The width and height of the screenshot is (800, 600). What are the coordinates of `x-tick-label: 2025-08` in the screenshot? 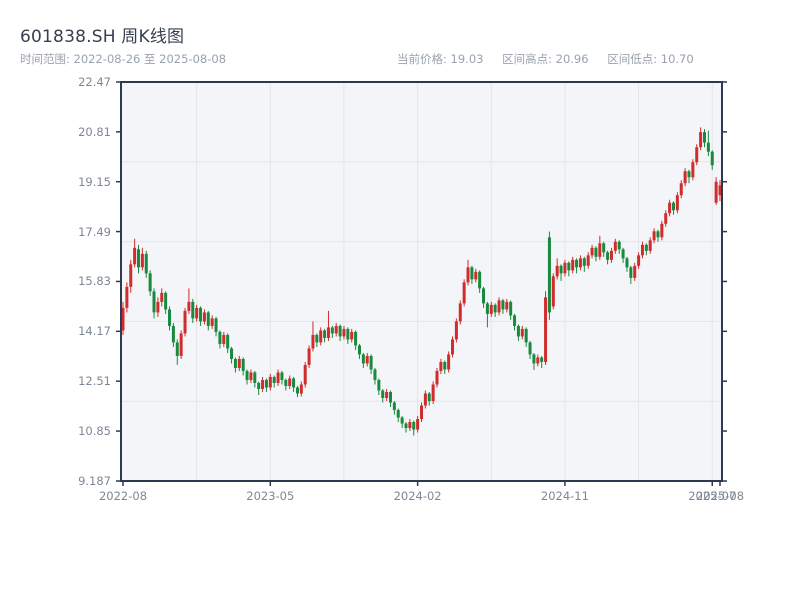 It's located at (720, 496).